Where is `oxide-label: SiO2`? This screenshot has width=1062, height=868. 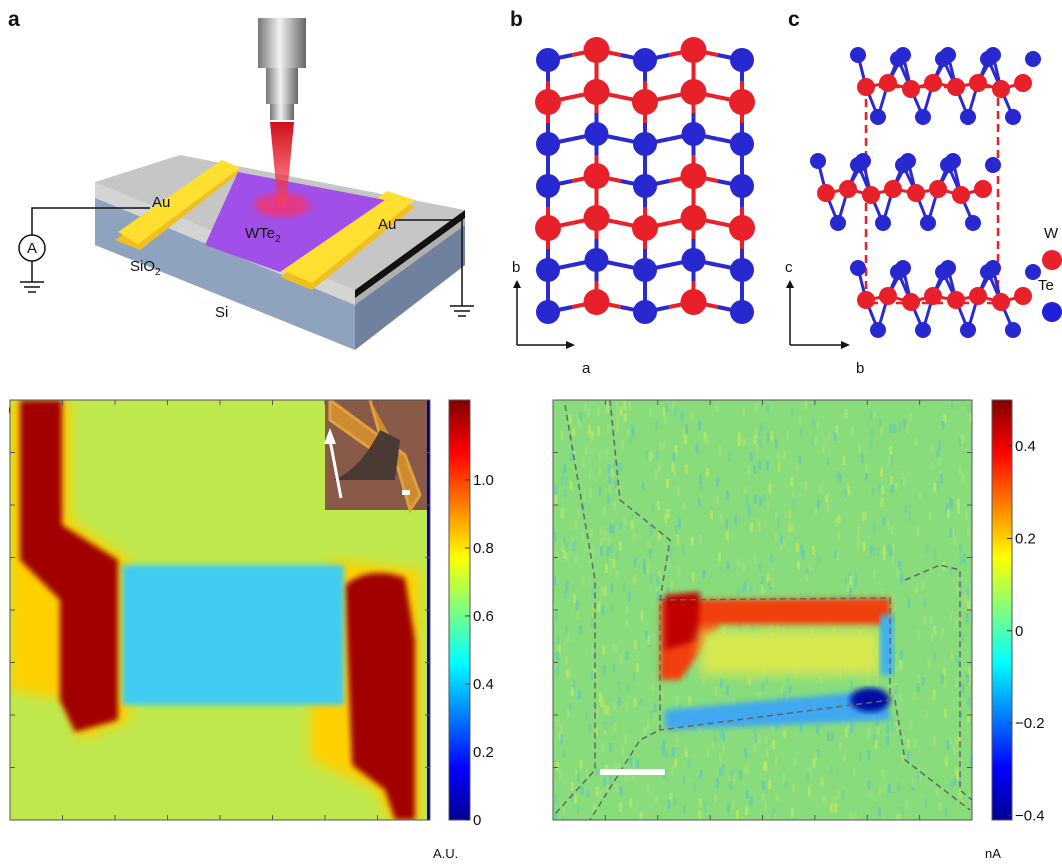 oxide-label: SiO2 is located at coordinates (145, 268).